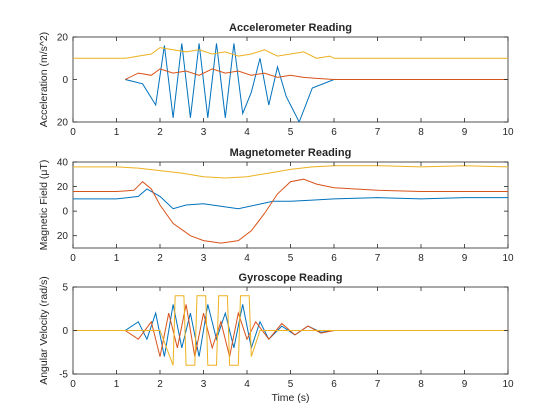 Image resolution: width=560 pixels, height=420 pixels. What do you see at coordinates (290, 398) in the screenshot?
I see `x-axis-label: Time (s)` at bounding box center [290, 398].